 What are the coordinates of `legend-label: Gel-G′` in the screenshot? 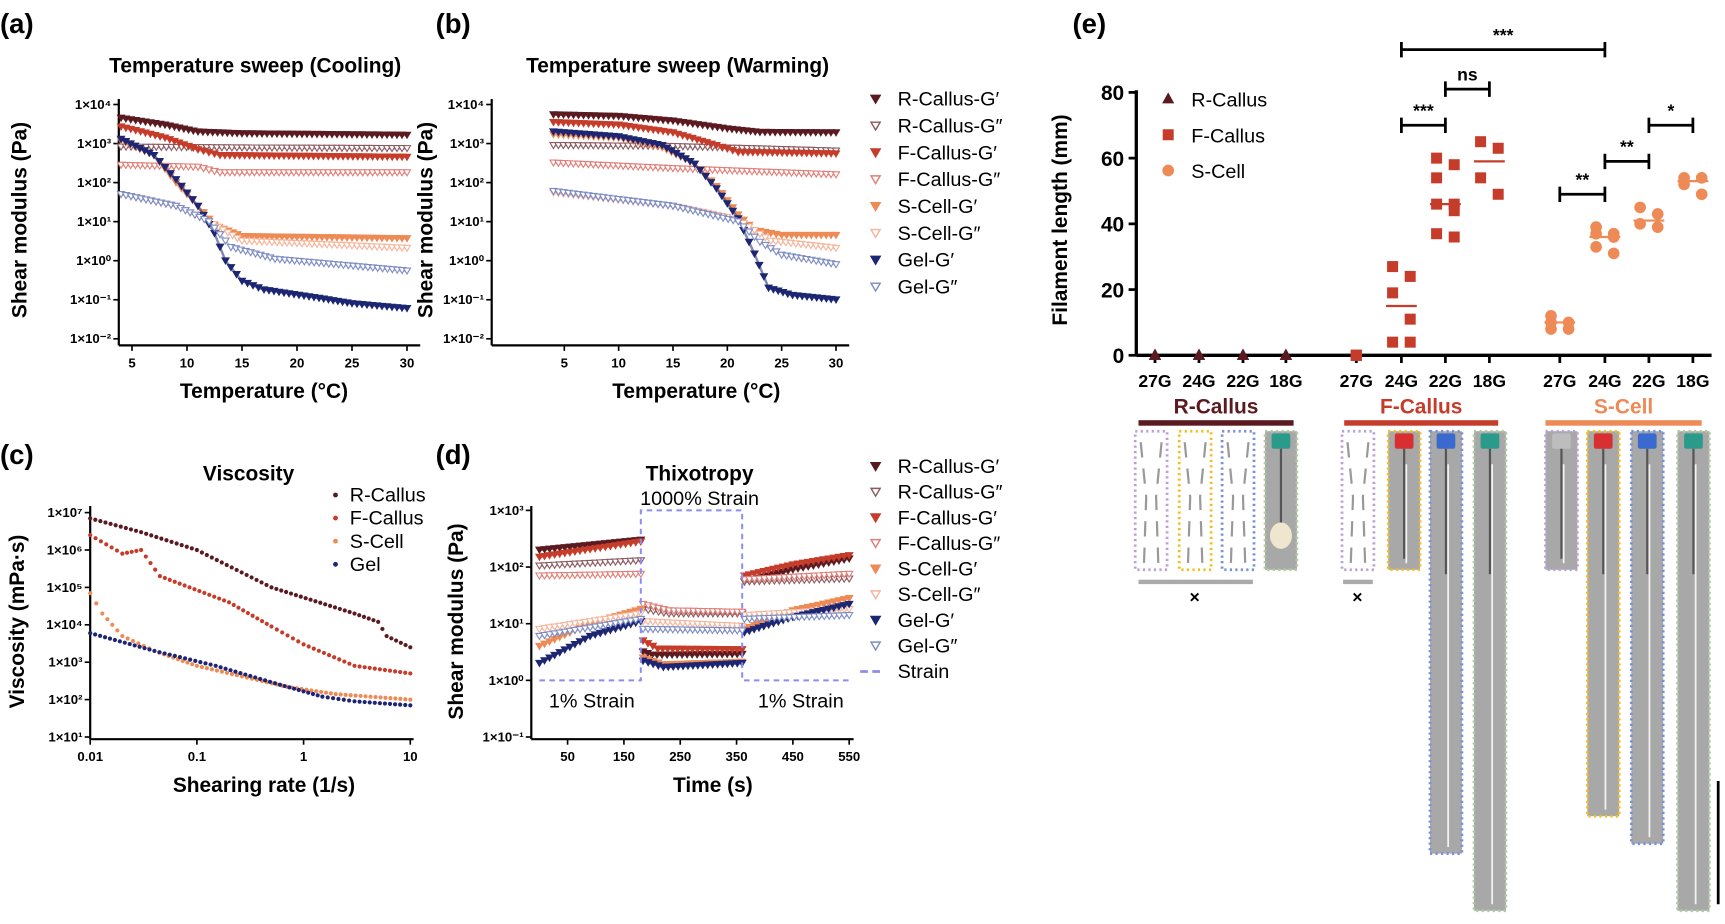 It's located at (926, 621).